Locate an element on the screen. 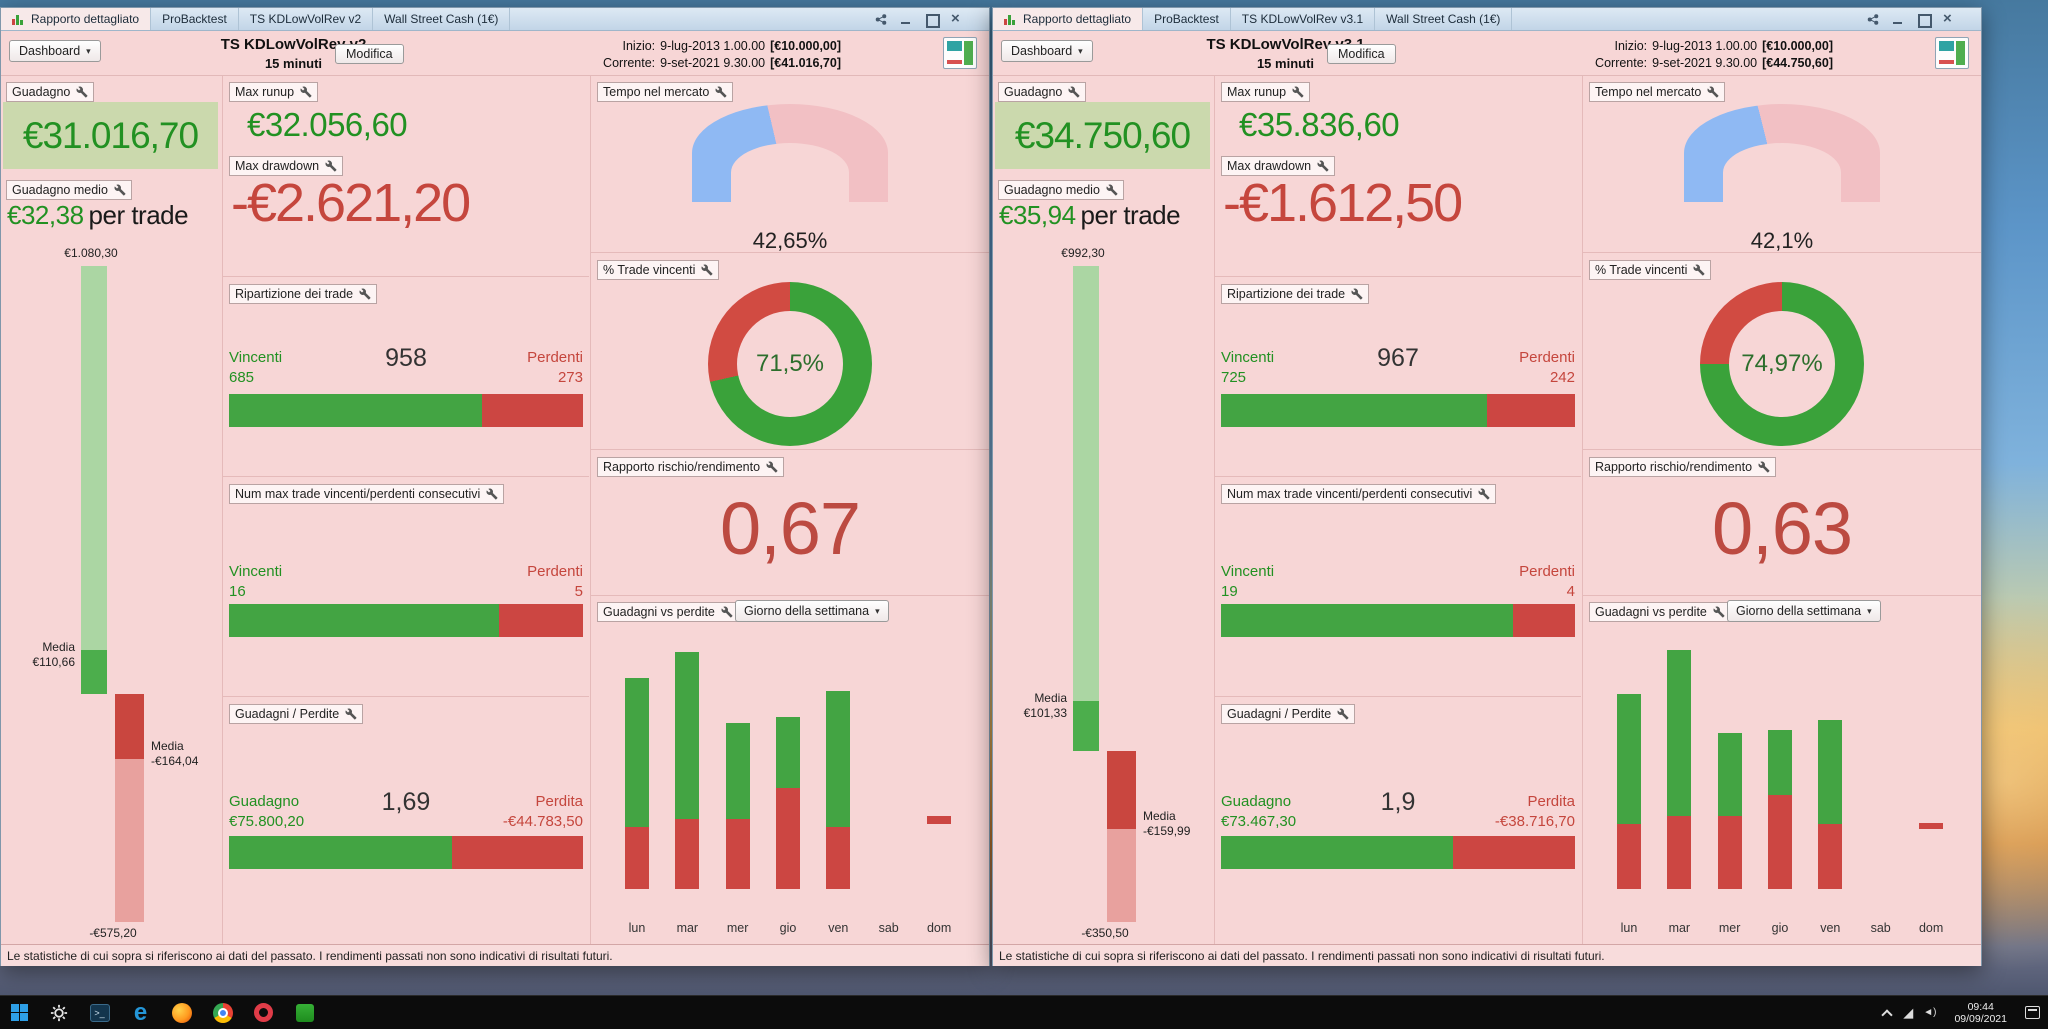 This screenshot has height=1029, width=2048. perdita-amount: -€38.716,70 is located at coordinates (1534, 821).